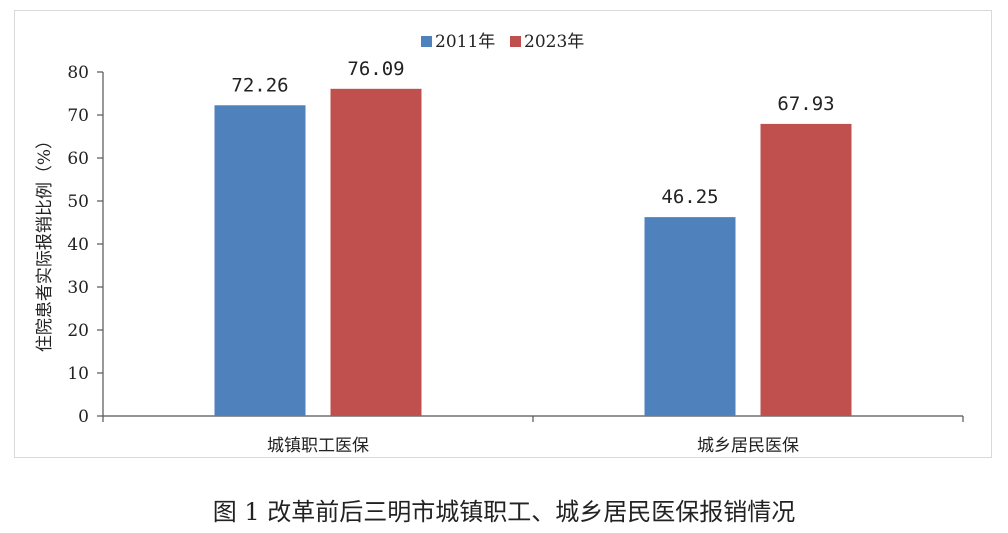 This screenshot has width=1008, height=533. Describe the element at coordinates (78, 202) in the screenshot. I see `y-tick-label: 50` at that location.